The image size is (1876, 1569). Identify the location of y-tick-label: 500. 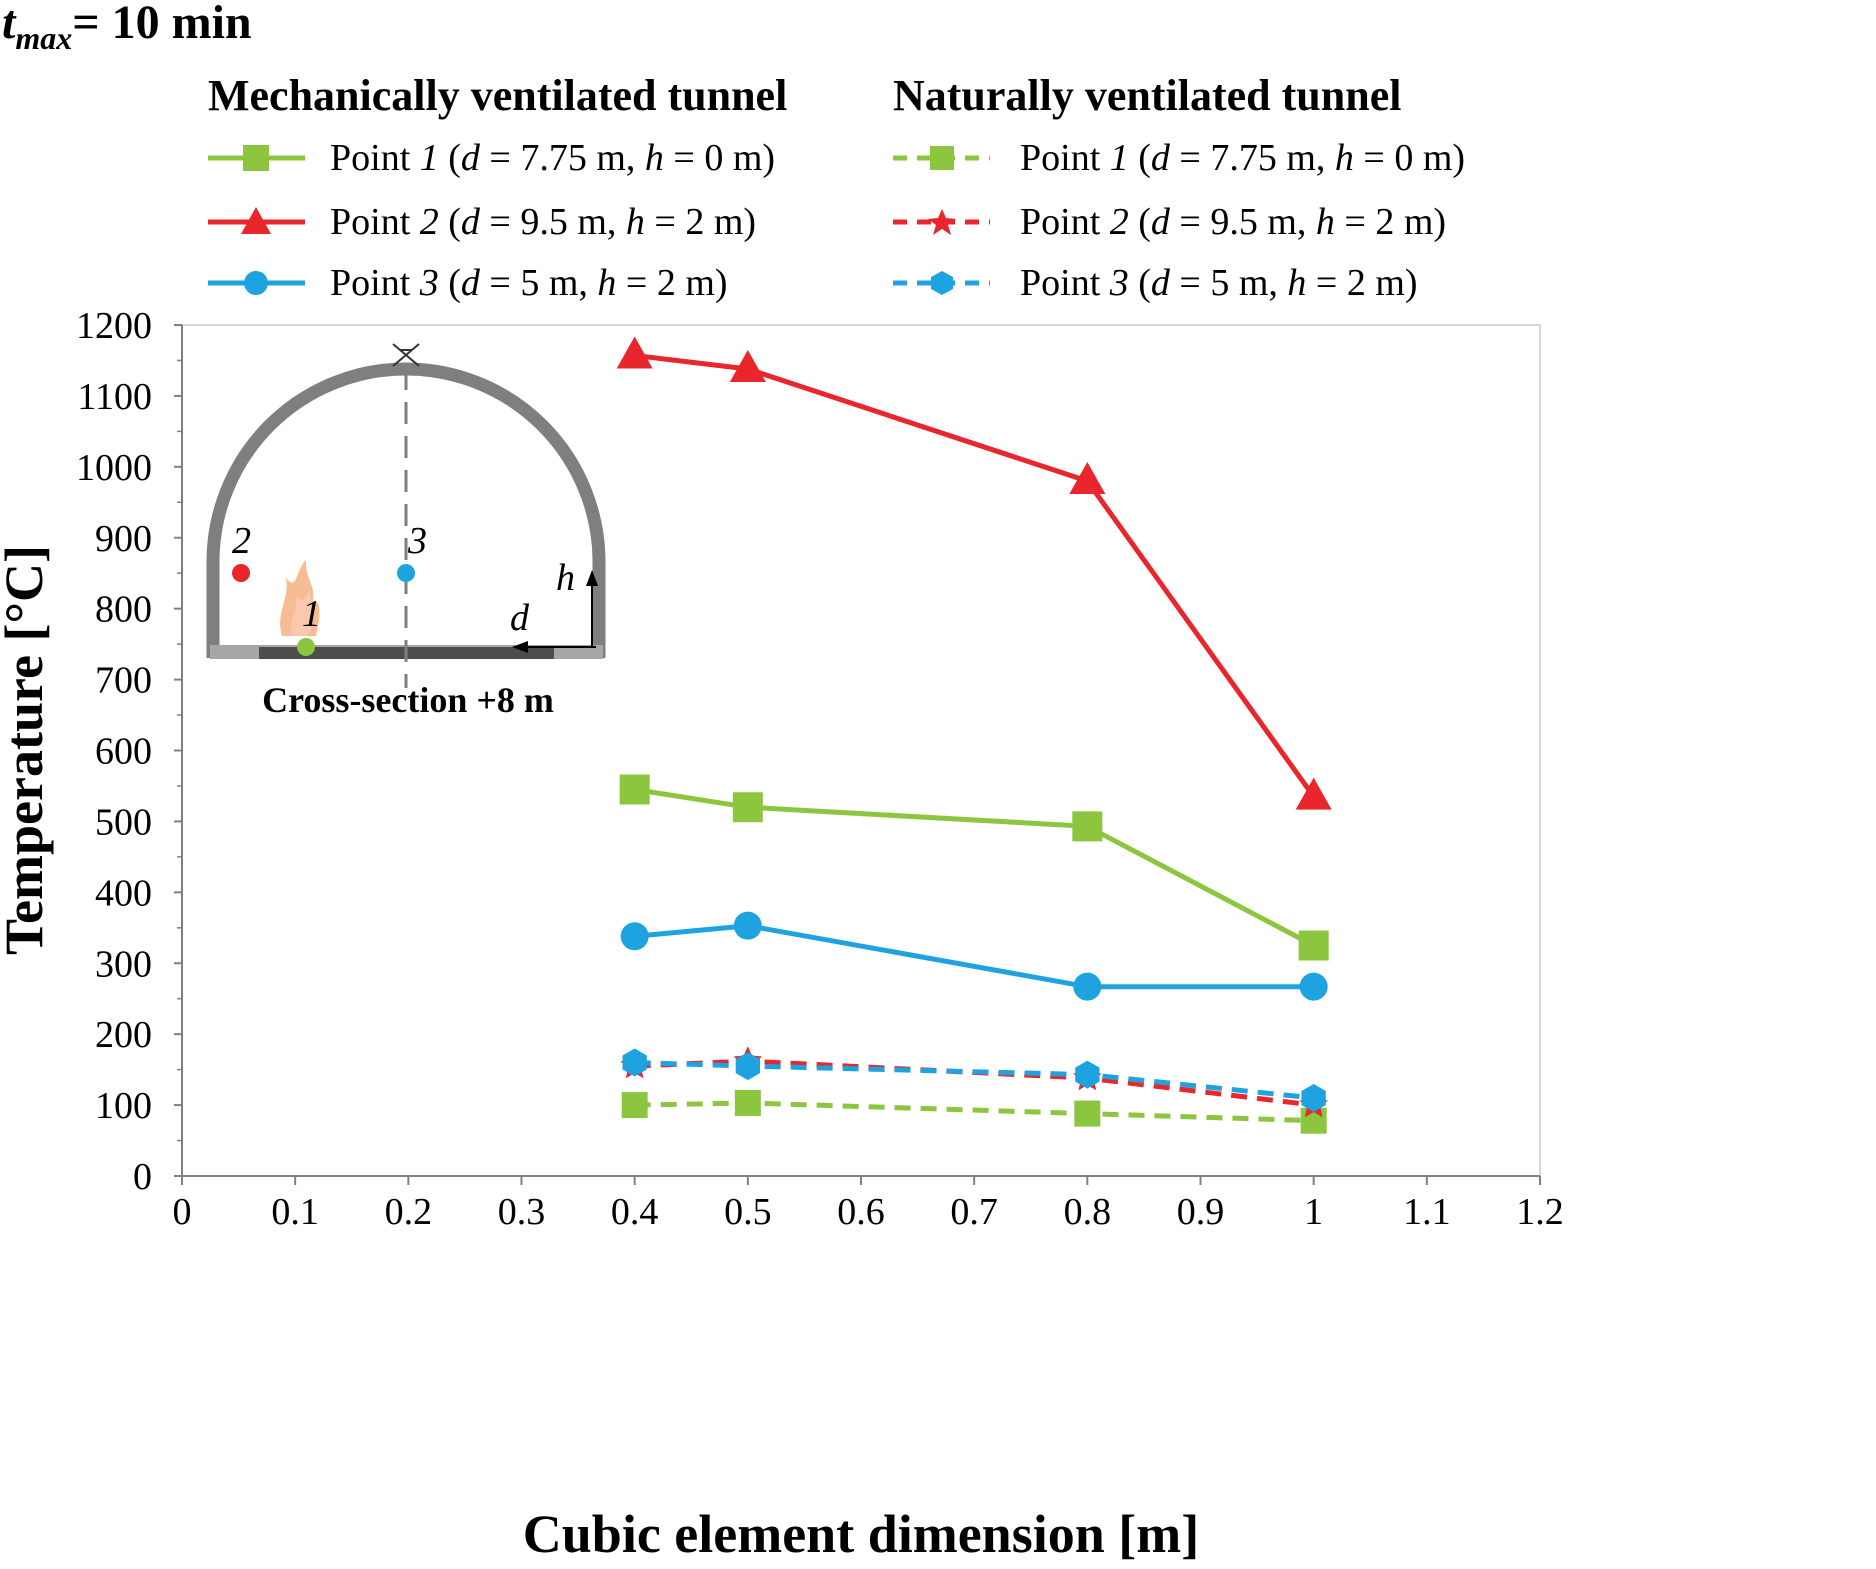
(123, 822).